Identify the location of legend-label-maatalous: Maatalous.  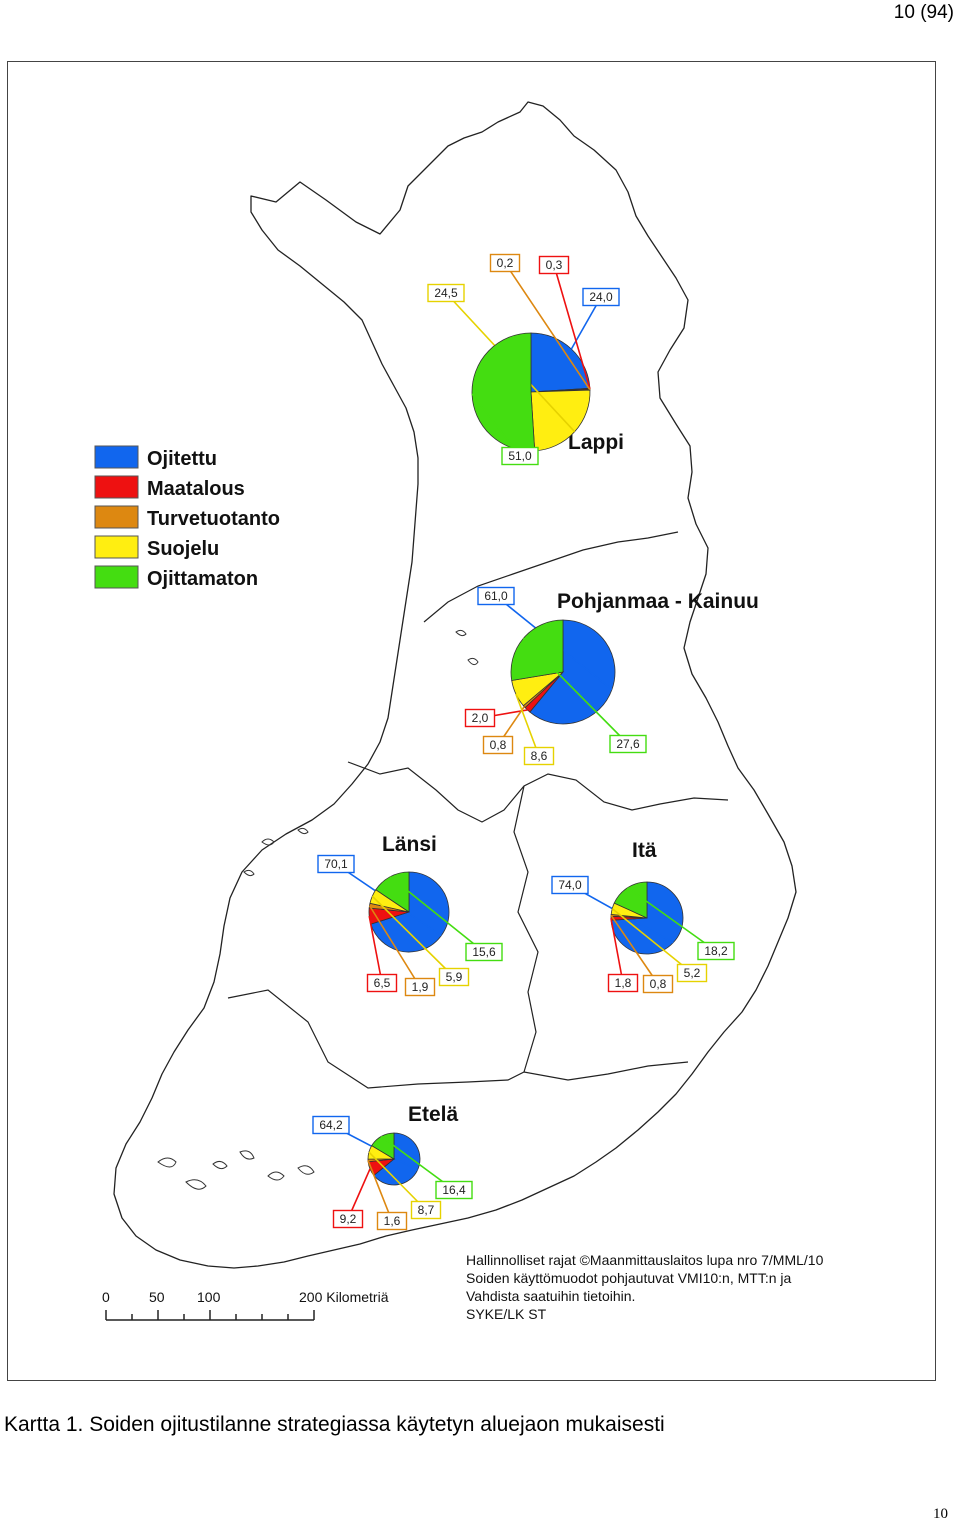
(196, 489).